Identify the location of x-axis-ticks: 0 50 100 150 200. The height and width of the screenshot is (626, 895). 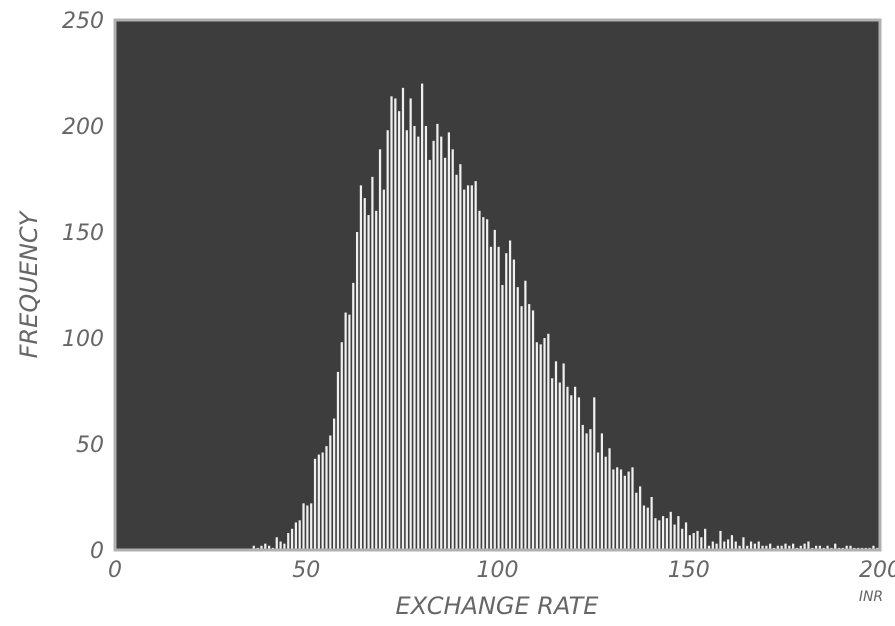
(501, 570).